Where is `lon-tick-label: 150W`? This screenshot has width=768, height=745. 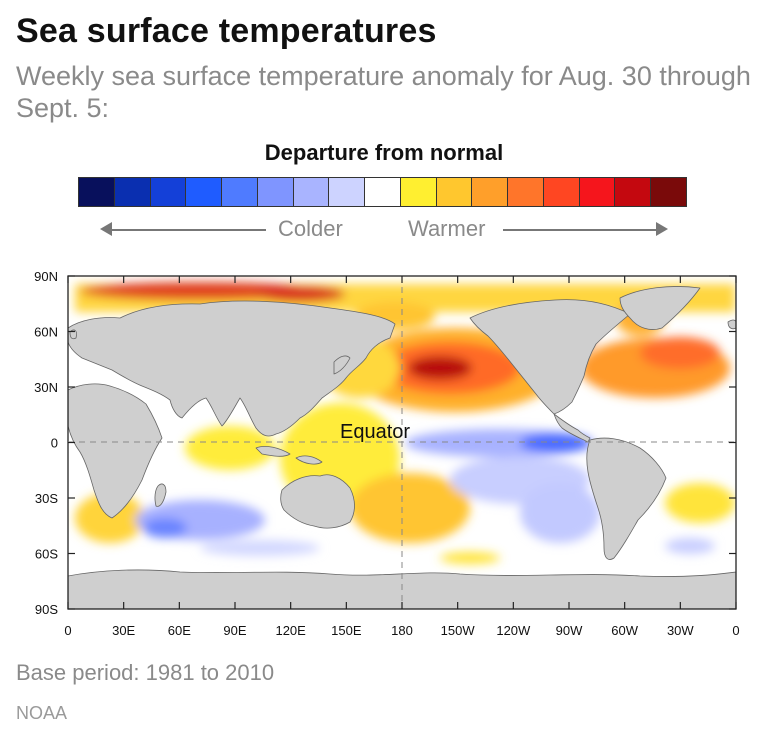 lon-tick-label: 150W is located at coordinates (458, 630).